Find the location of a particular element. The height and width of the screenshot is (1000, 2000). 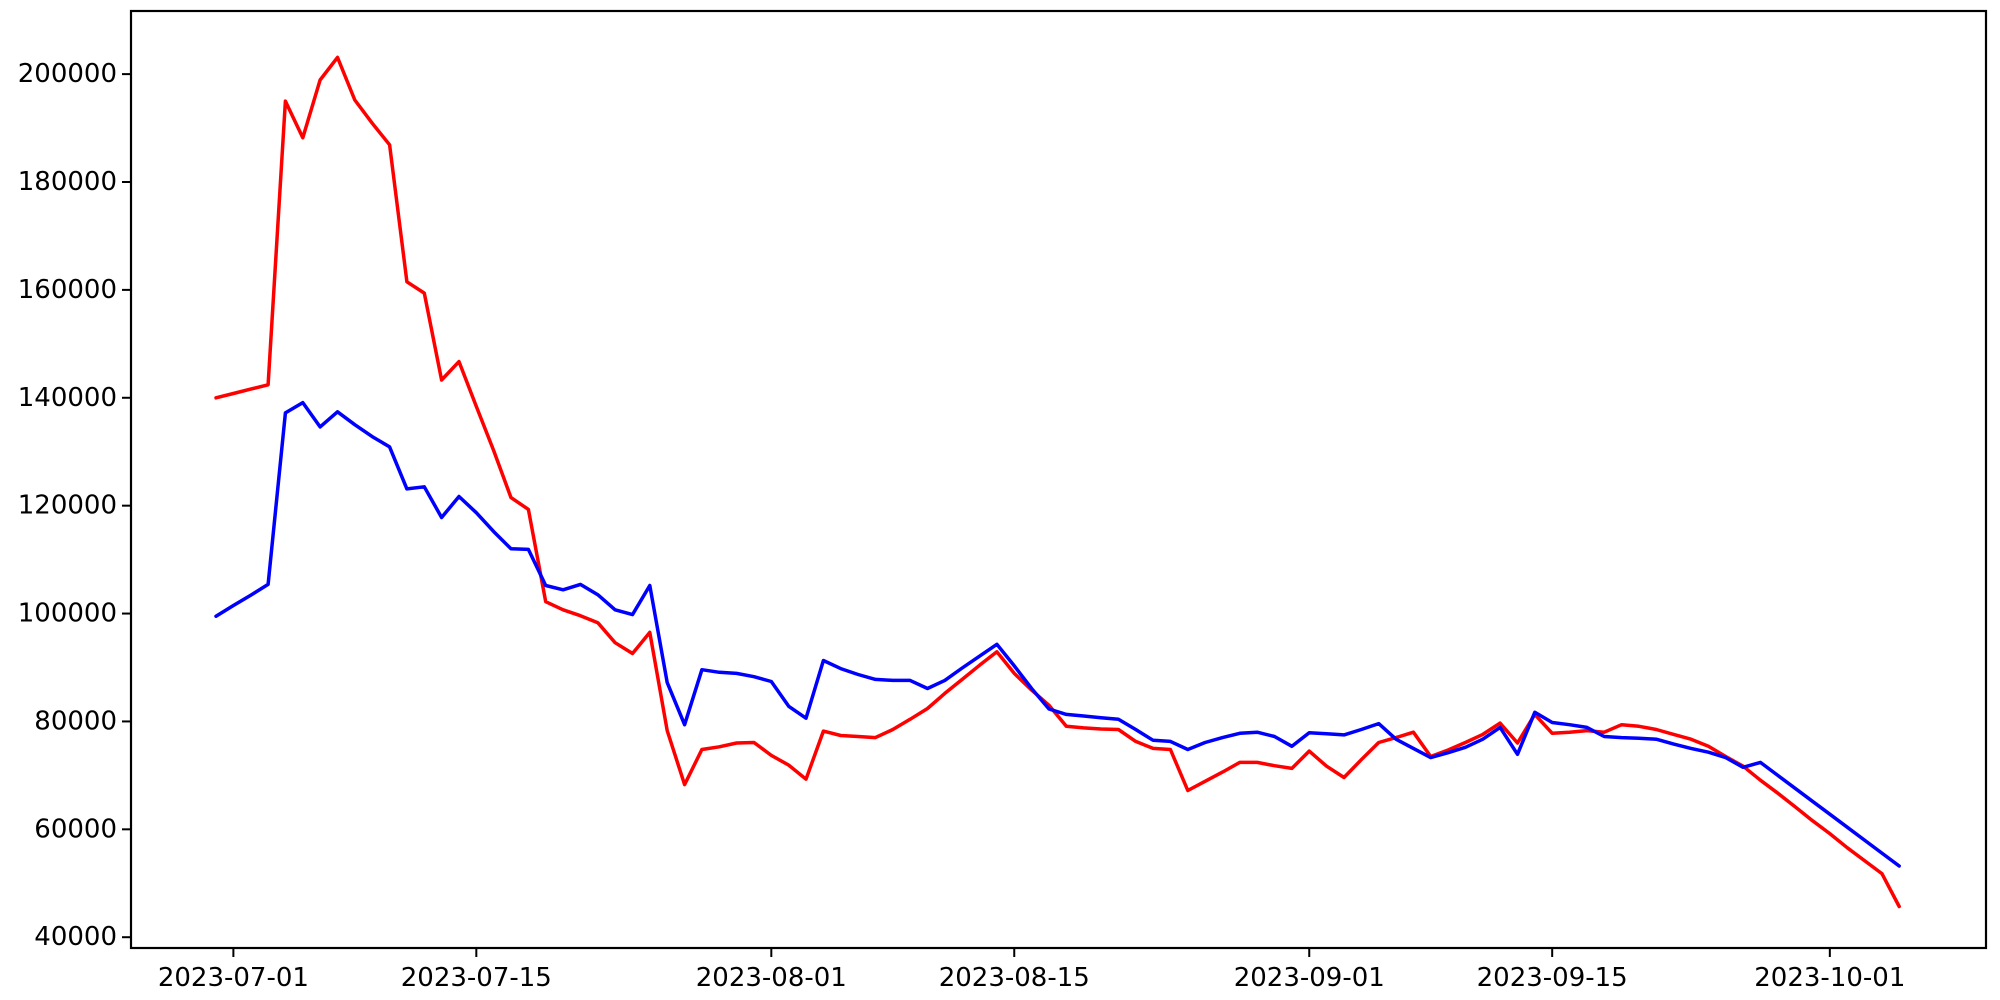

x-tick-label: 2023-09-15 is located at coordinates (1552, 978).